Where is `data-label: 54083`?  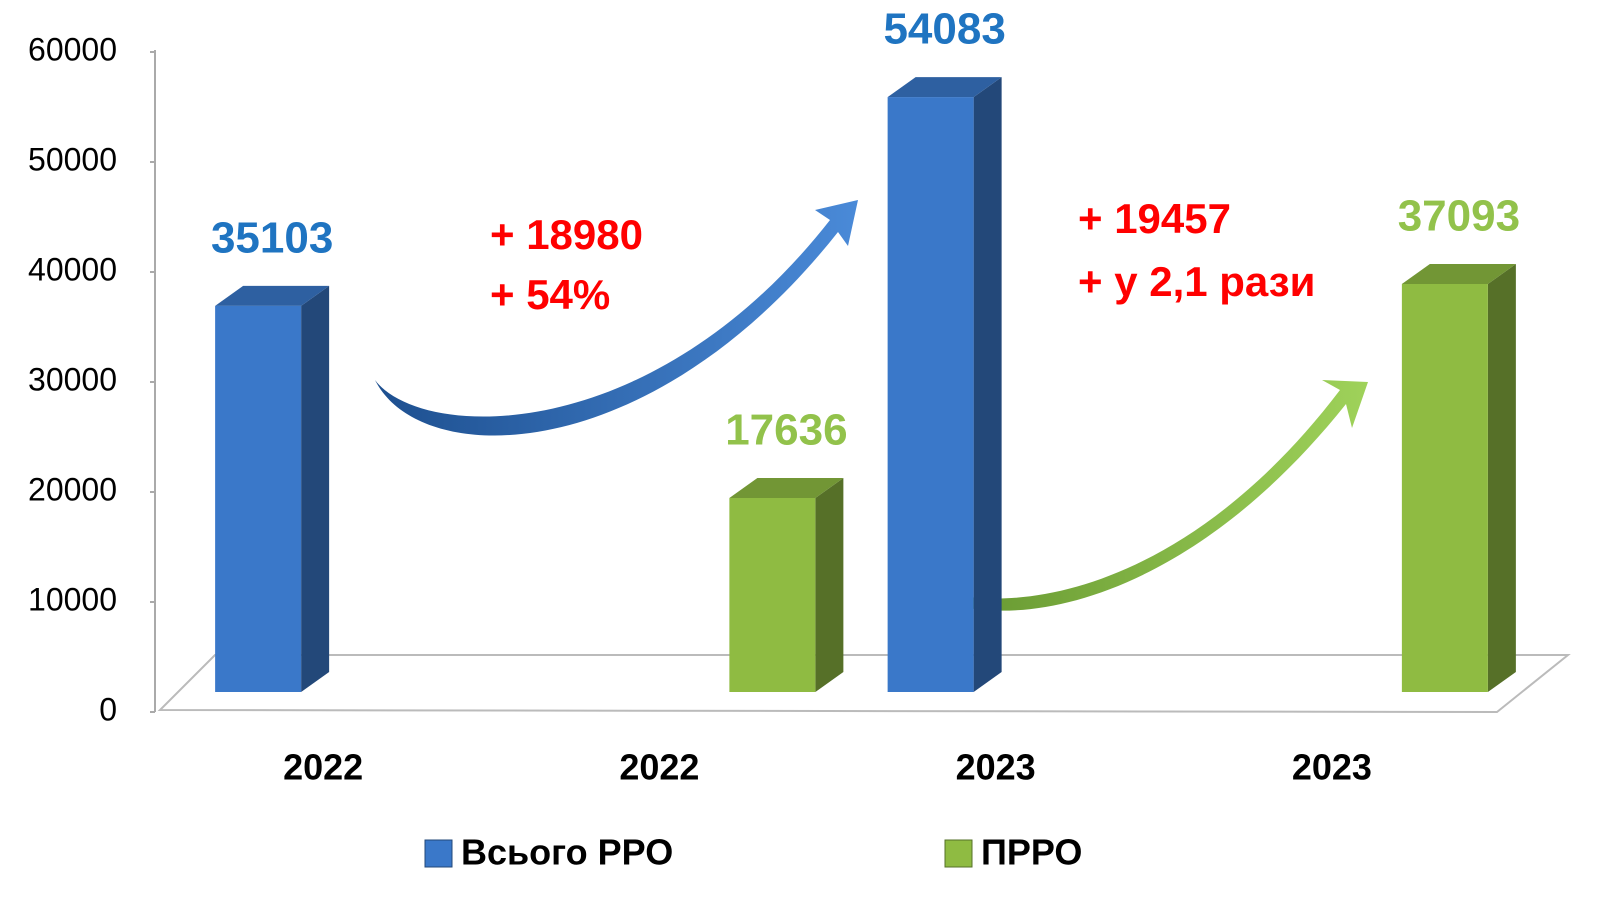 data-label: 54083 is located at coordinates (944, 29).